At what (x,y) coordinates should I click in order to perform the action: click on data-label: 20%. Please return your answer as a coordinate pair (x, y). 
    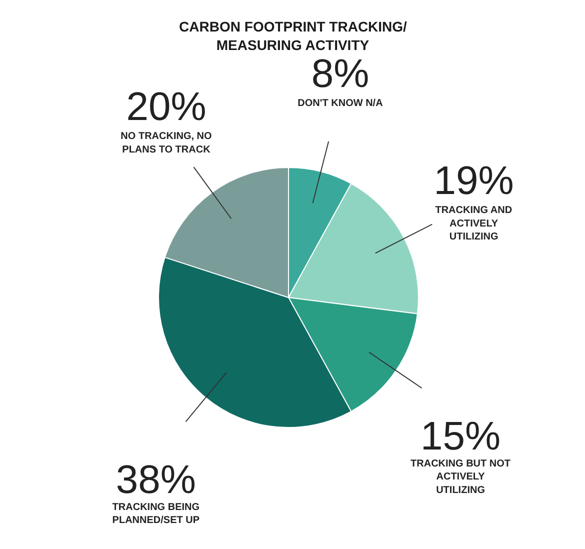
    Looking at the image, I should click on (166, 107).